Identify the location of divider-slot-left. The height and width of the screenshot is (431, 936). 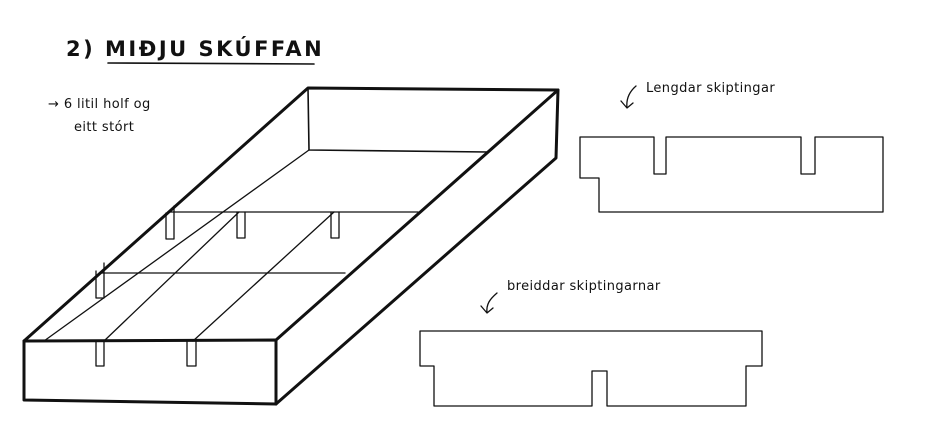
(241, 225).